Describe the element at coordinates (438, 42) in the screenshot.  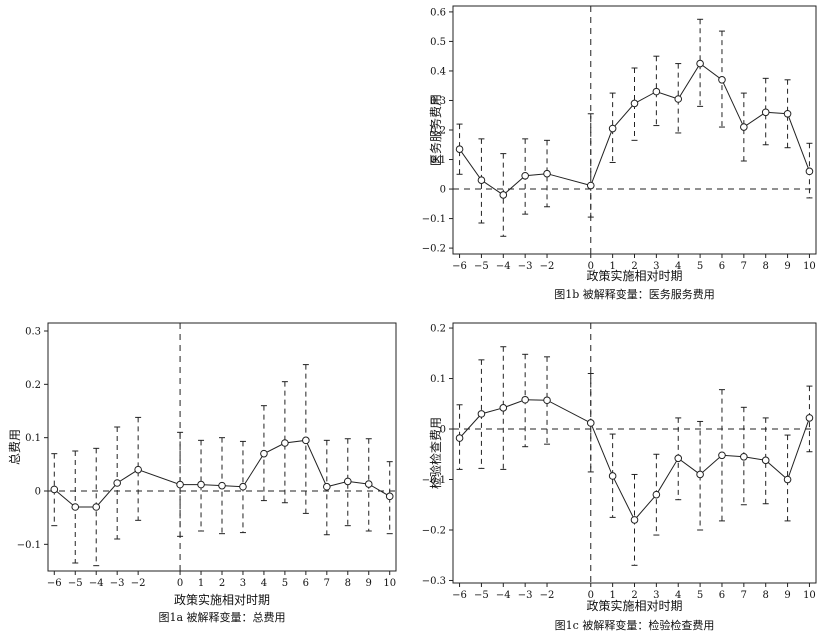
I see `y-tick-label: 0.5` at that location.